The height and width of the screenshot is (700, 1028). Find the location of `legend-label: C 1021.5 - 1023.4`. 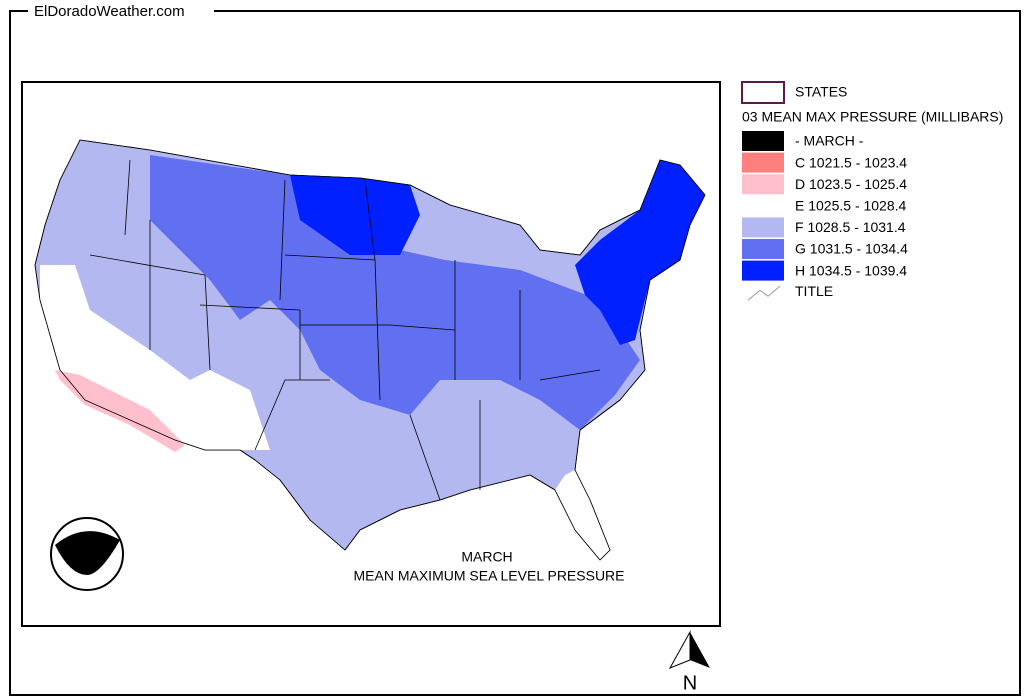

legend-label: C 1021.5 - 1023.4 is located at coordinates (851, 162).